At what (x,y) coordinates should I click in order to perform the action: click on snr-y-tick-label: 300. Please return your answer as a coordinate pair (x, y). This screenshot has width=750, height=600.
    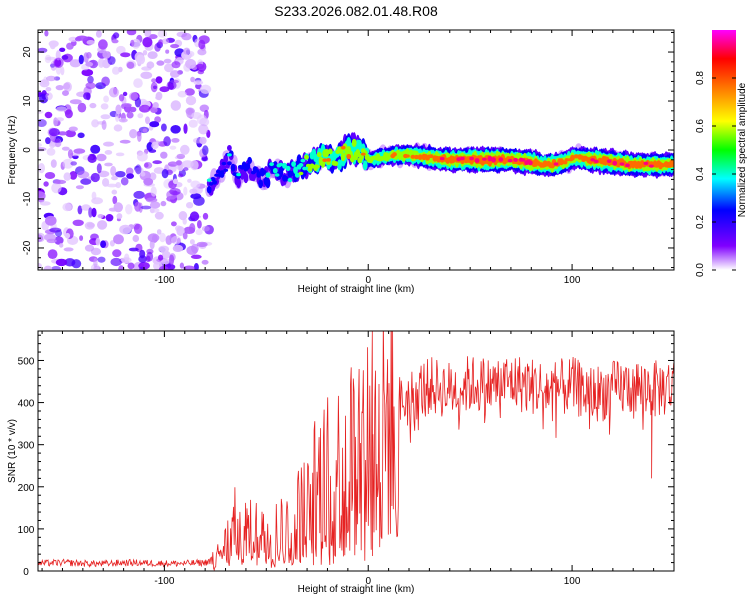
    Looking at the image, I should click on (26, 446).